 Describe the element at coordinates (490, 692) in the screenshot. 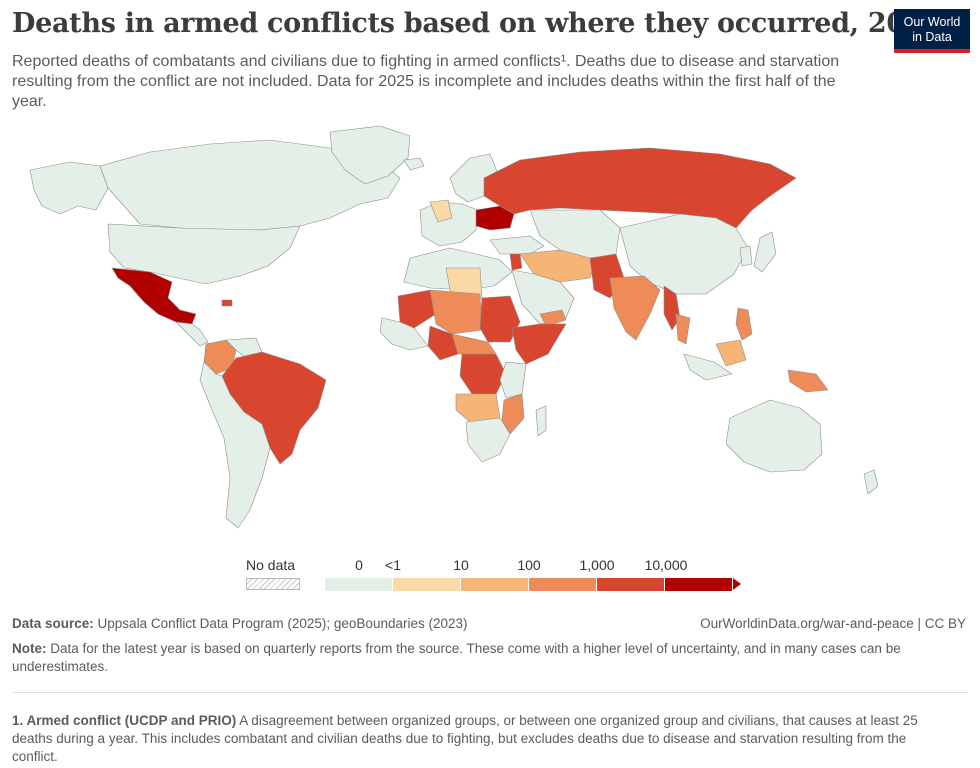

I see `divider` at that location.